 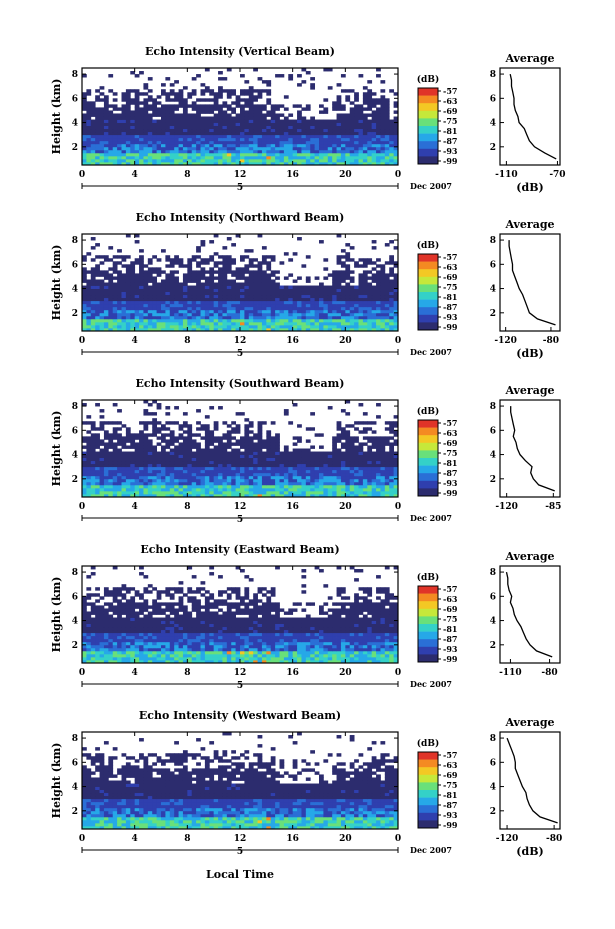 What do you see at coordinates (530, 448) in the screenshot?
I see `profile-frame` at bounding box center [530, 448].